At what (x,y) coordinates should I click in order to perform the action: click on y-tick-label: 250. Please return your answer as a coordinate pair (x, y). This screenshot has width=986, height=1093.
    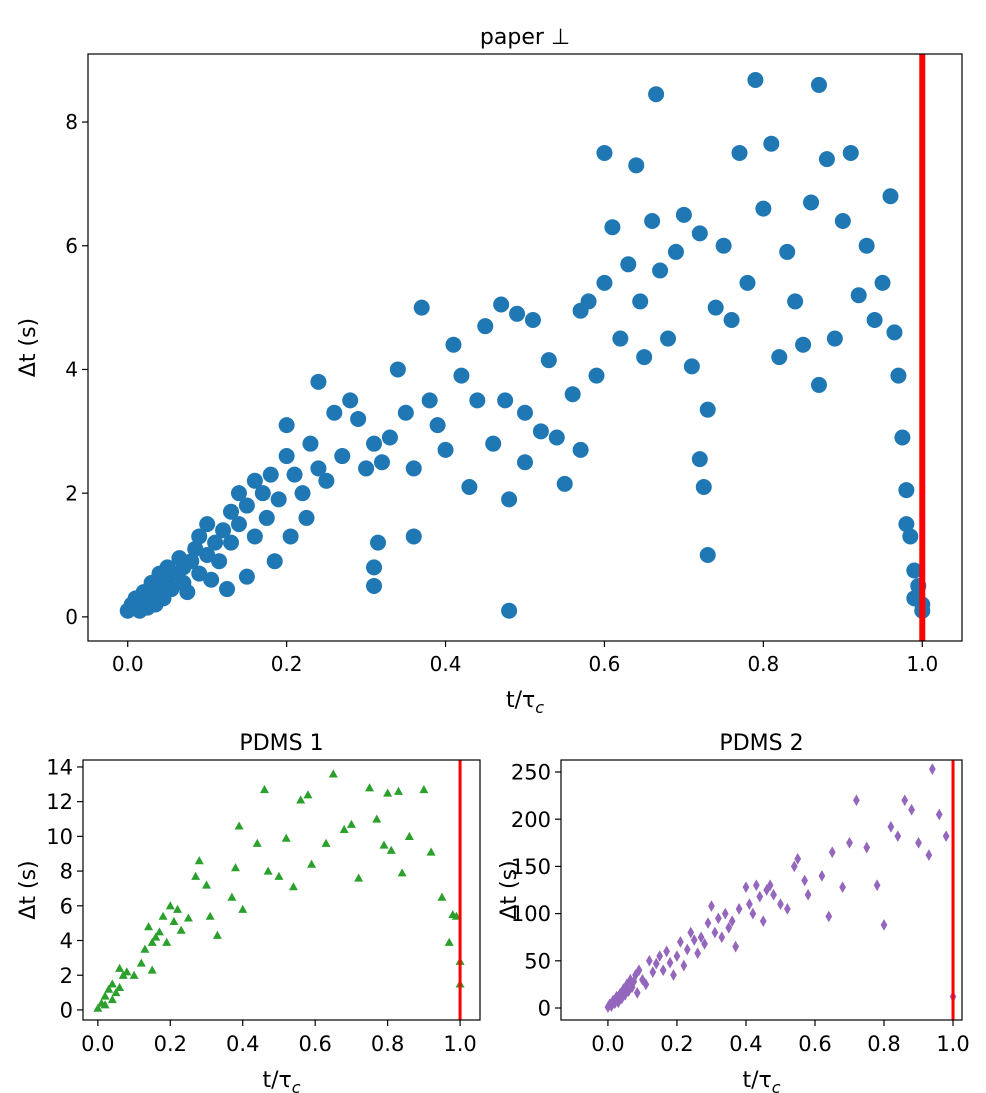
    Looking at the image, I should click on (531, 773).